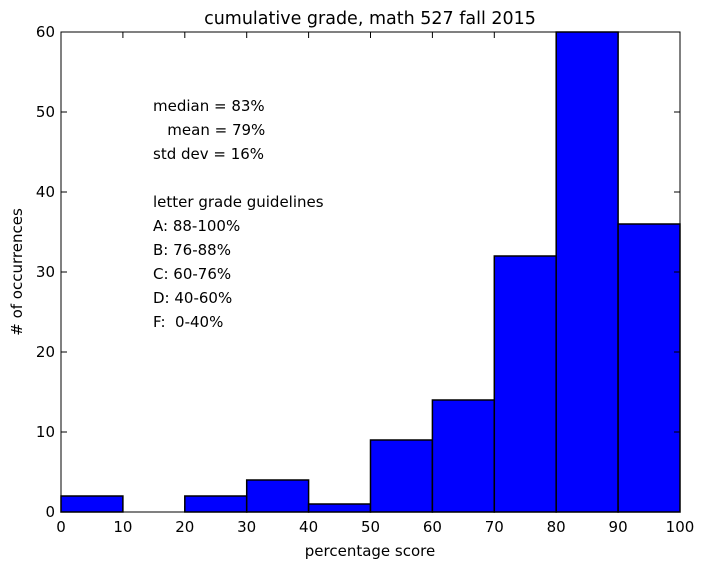  Describe the element at coordinates (370, 19) in the screenshot. I see `chart-title: cumulative grade, math 527 fall 2015` at that location.